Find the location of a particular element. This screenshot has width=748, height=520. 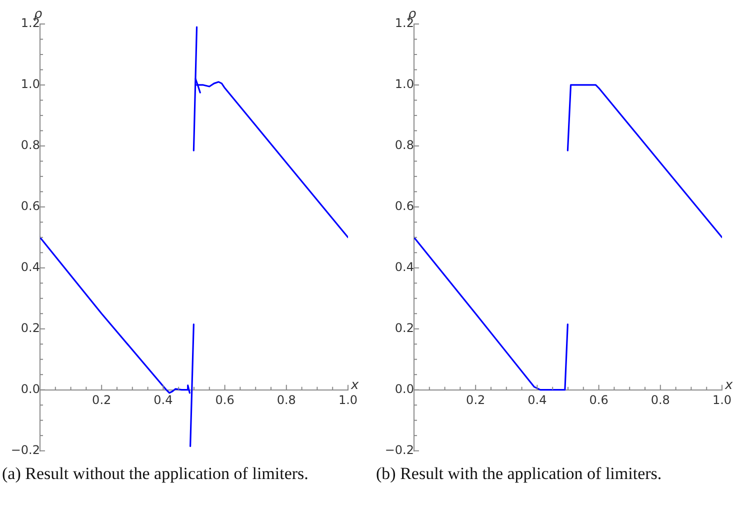

text: (b) Result with the application of limiters. is located at coordinates (519, 474).